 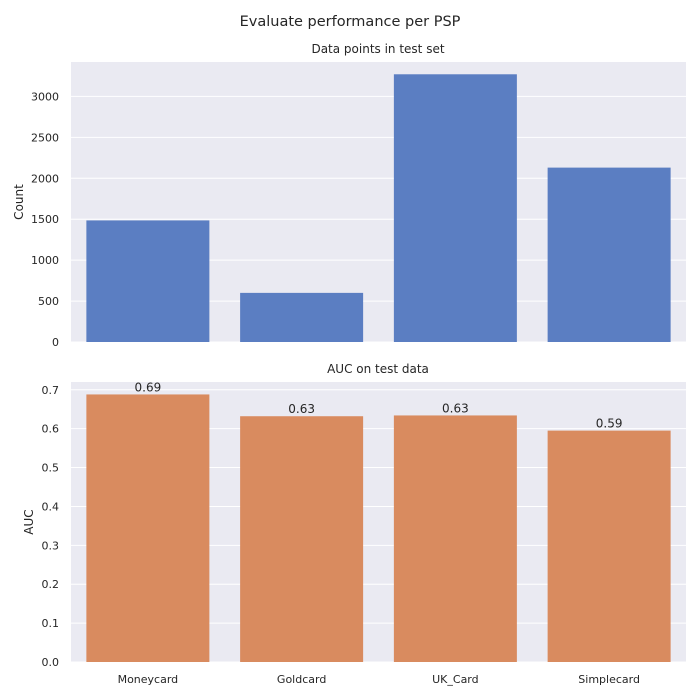 What do you see at coordinates (51, 506) in the screenshot?
I see `auc-y-tick-label: 0.4` at bounding box center [51, 506].